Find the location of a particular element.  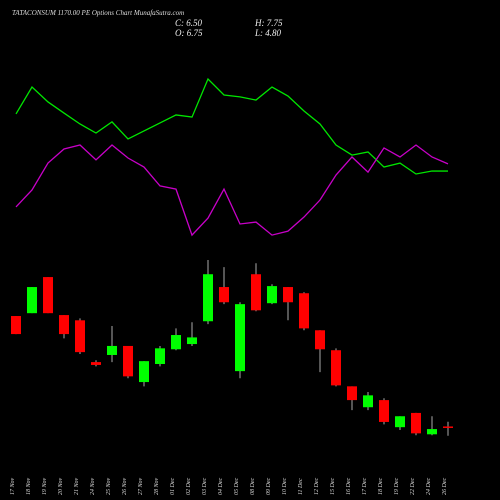

x-tick-label: 16 Dec is located at coordinates (349, 486).